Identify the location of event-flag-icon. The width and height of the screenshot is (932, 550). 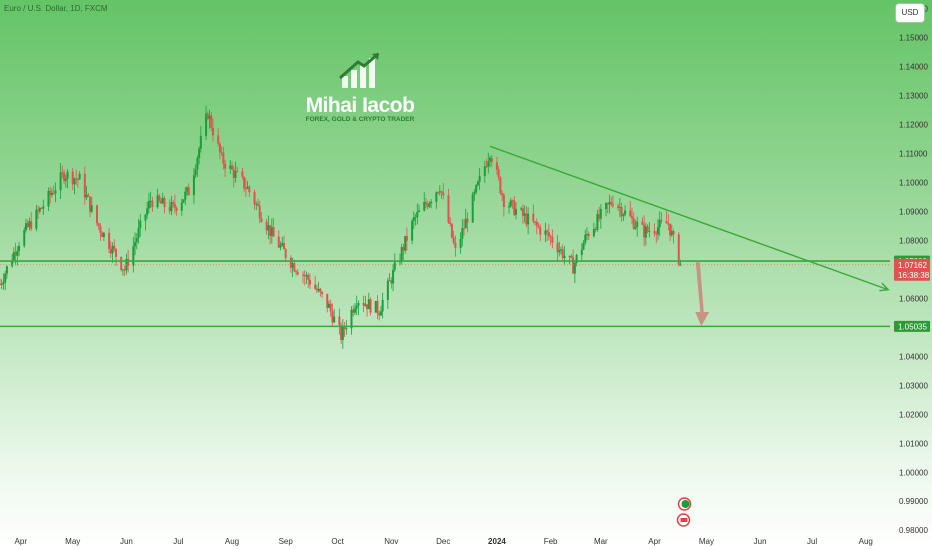
(685, 504).